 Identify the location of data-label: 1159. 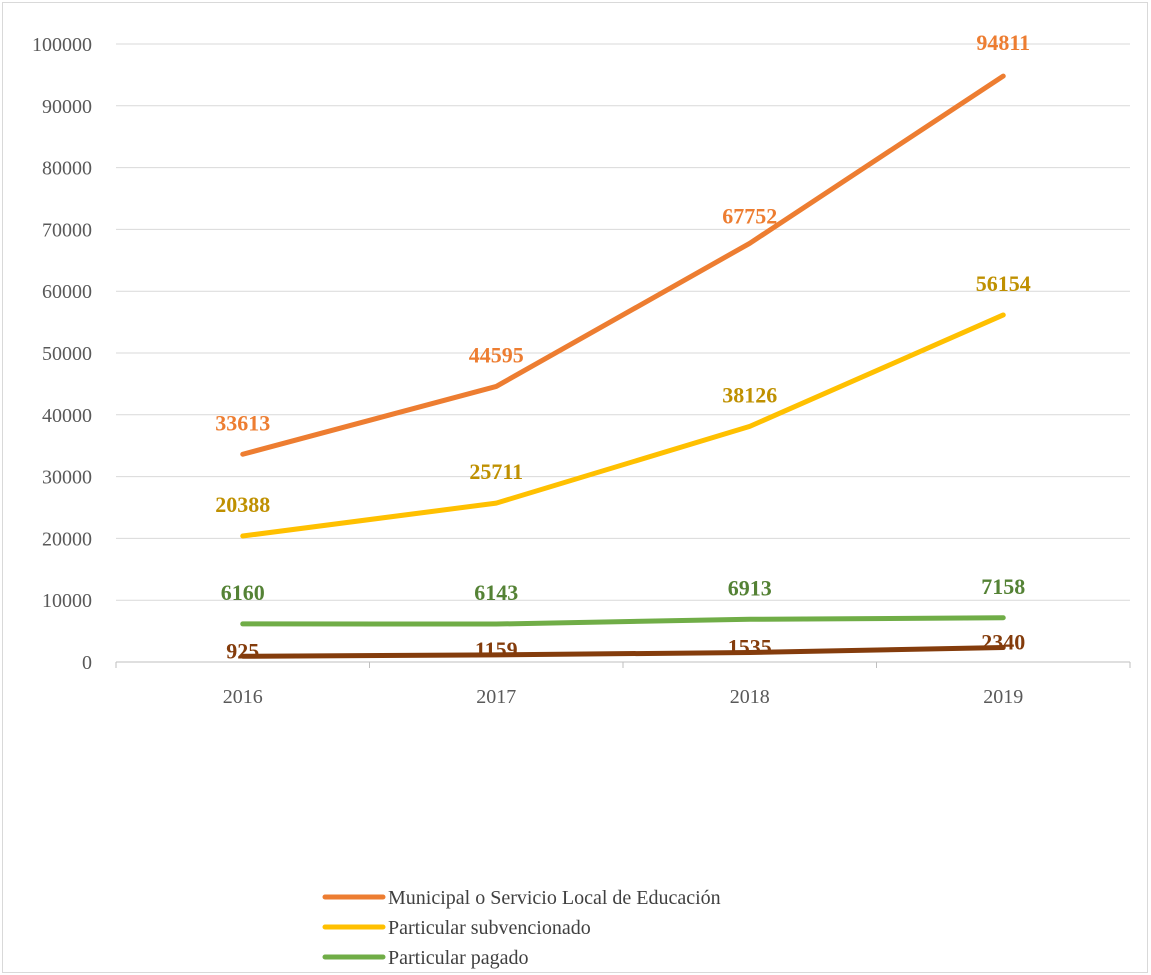
(496, 649).